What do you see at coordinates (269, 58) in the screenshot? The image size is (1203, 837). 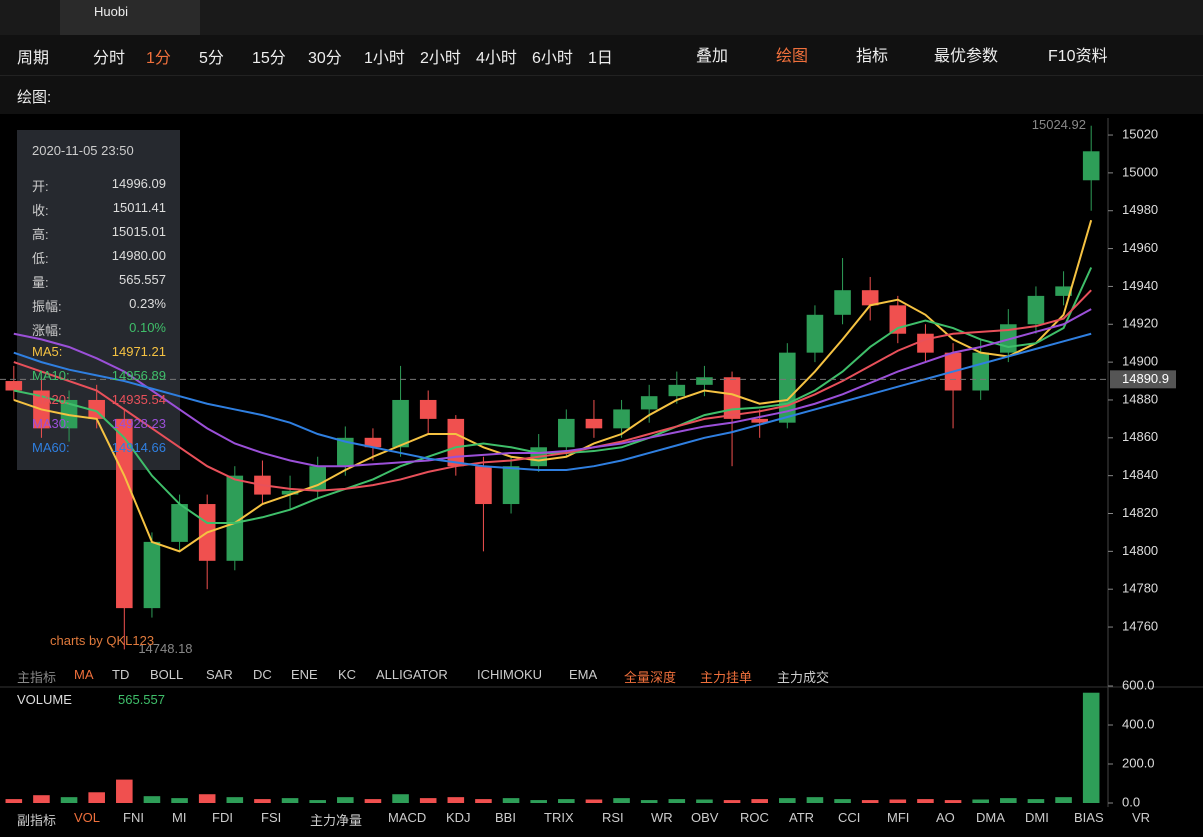 I see `period-button: 15分` at bounding box center [269, 58].